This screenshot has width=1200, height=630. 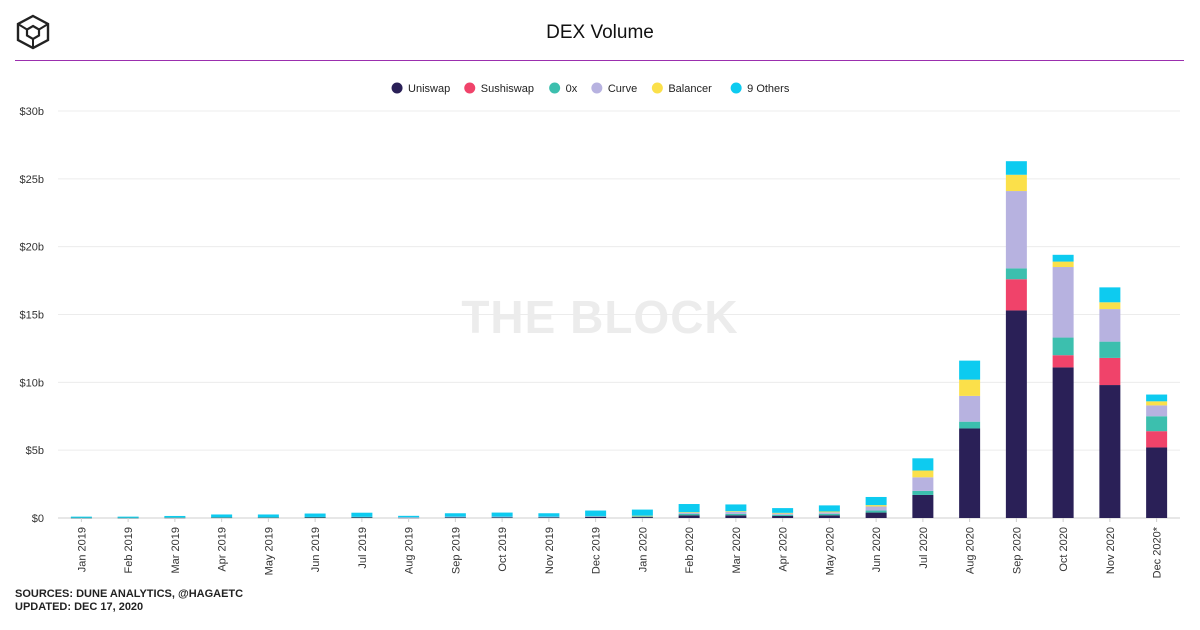 What do you see at coordinates (363, 548) in the screenshot?
I see `x-tick-label: Jul 2019` at bounding box center [363, 548].